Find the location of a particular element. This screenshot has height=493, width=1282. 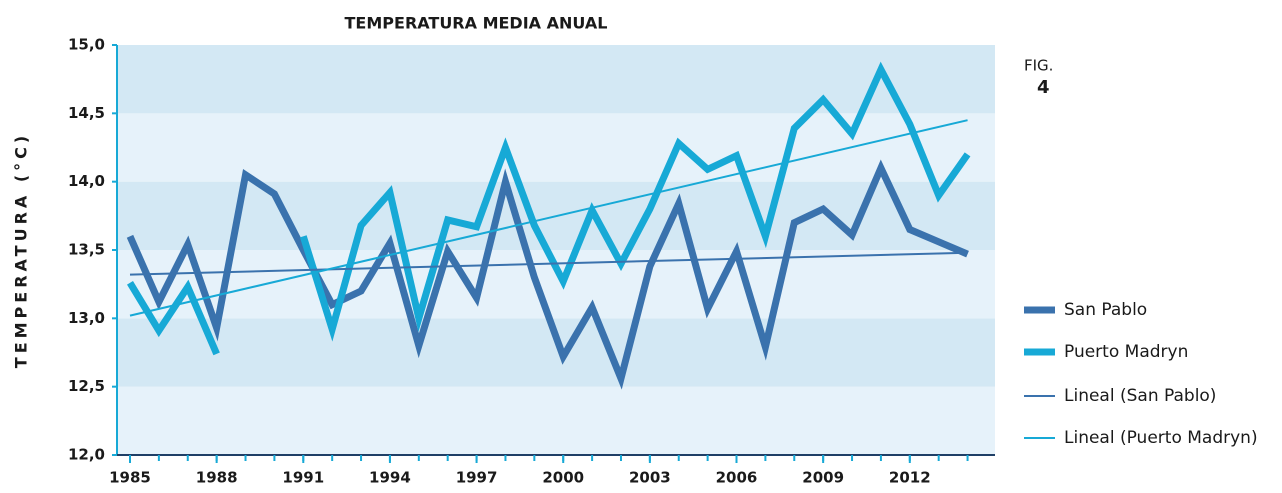

y-tick-label: 14,0 is located at coordinates (86, 181).